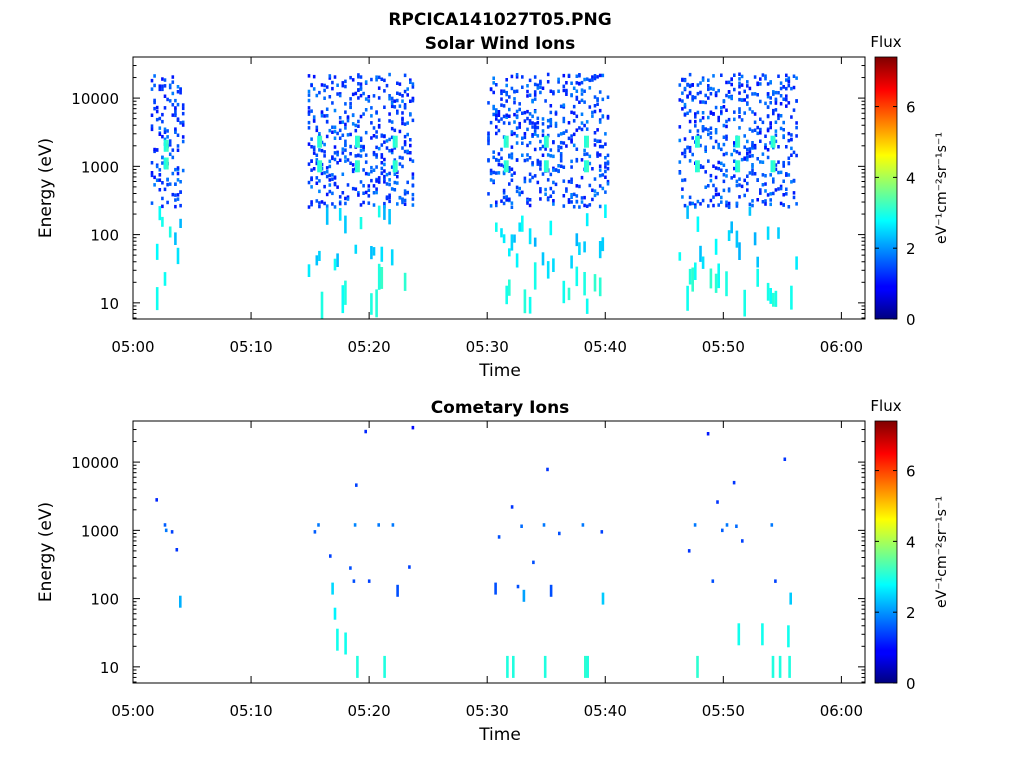  Describe the element at coordinates (500, 44) in the screenshot. I see `panel-title: Solar Wind Ions` at that location.